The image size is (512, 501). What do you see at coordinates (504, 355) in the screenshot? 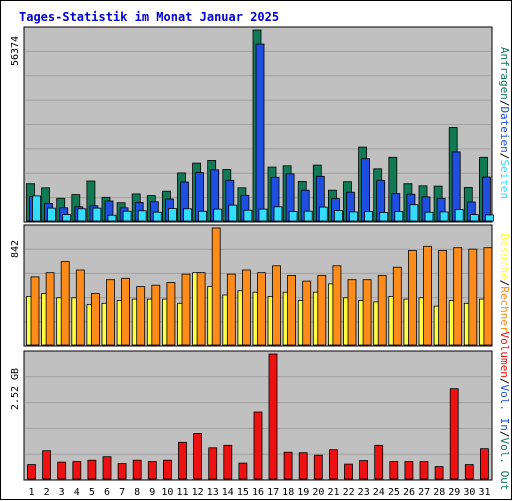
I see `legend-entry: Volumen` at bounding box center [504, 355].